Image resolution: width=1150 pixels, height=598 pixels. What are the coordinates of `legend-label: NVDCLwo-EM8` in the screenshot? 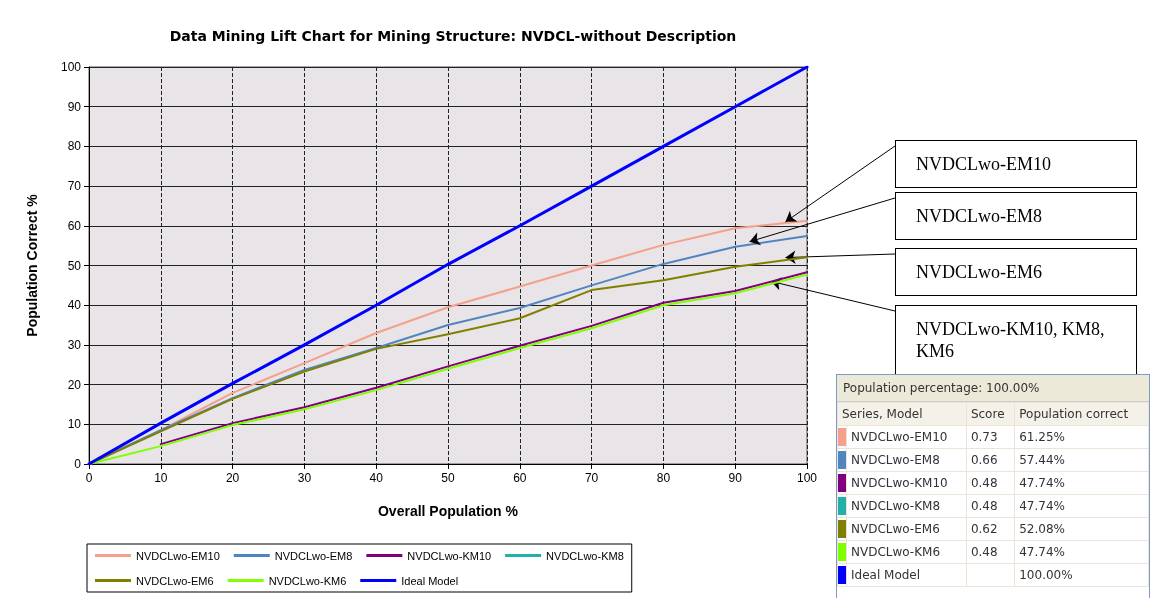 It's located at (313, 555).